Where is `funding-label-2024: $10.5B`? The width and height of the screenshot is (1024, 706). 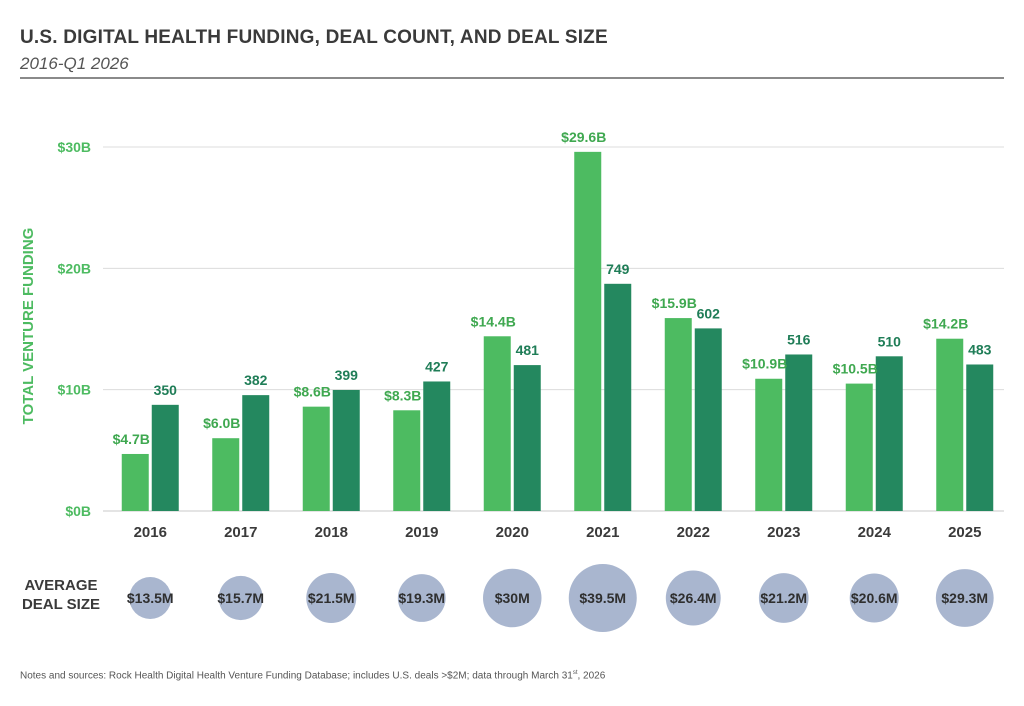
funding-label-2024: $10.5B is located at coordinates (855, 369).